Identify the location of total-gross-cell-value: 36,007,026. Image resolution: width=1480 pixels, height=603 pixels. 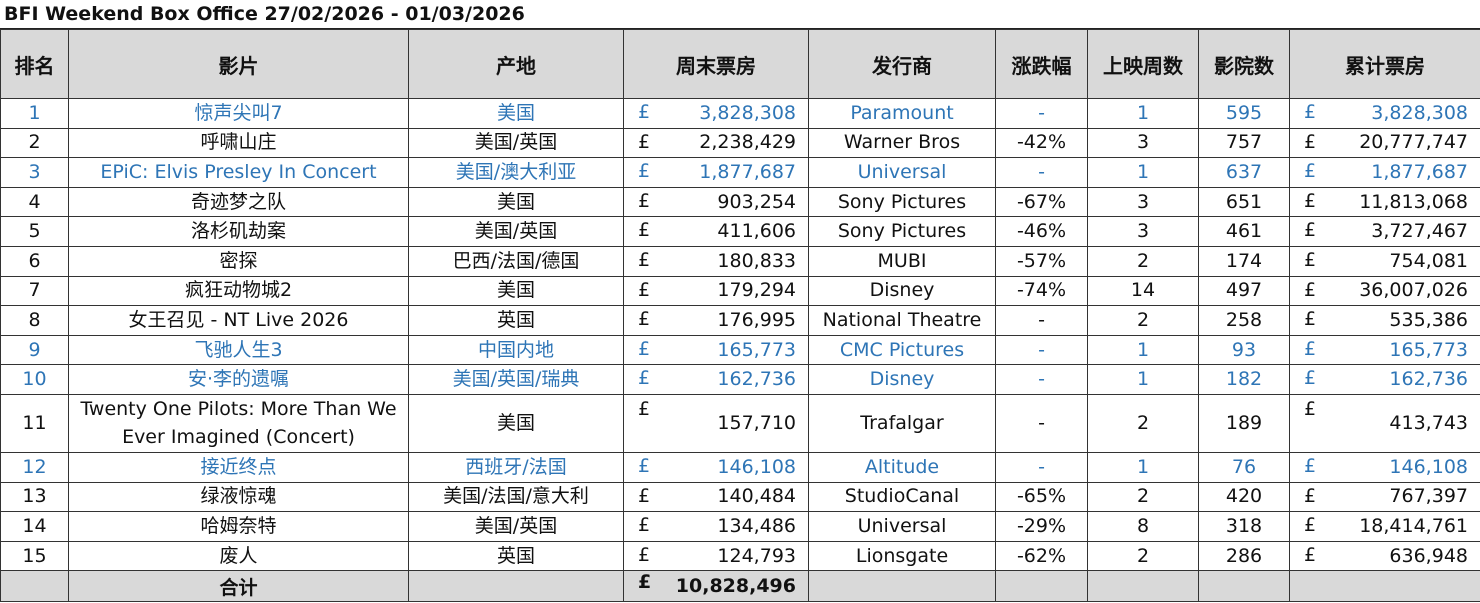
(1413, 290).